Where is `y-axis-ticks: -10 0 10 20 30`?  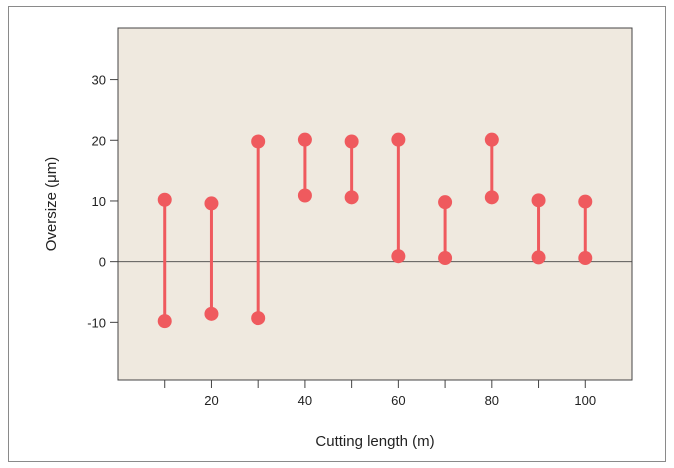
y-axis-ticks: -10 0 10 20 30 is located at coordinates (102, 201).